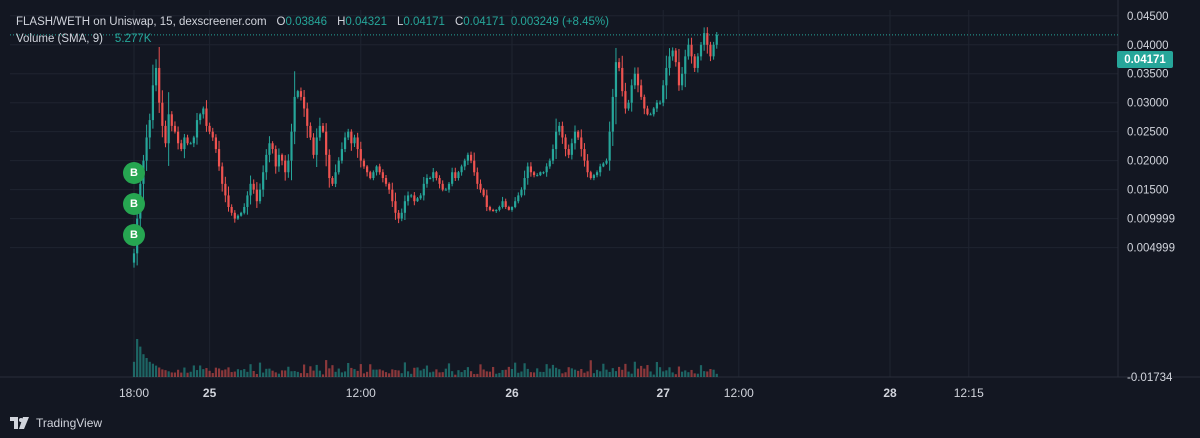  I want to click on price-tick-label: 0.02000, so click(1148, 162).